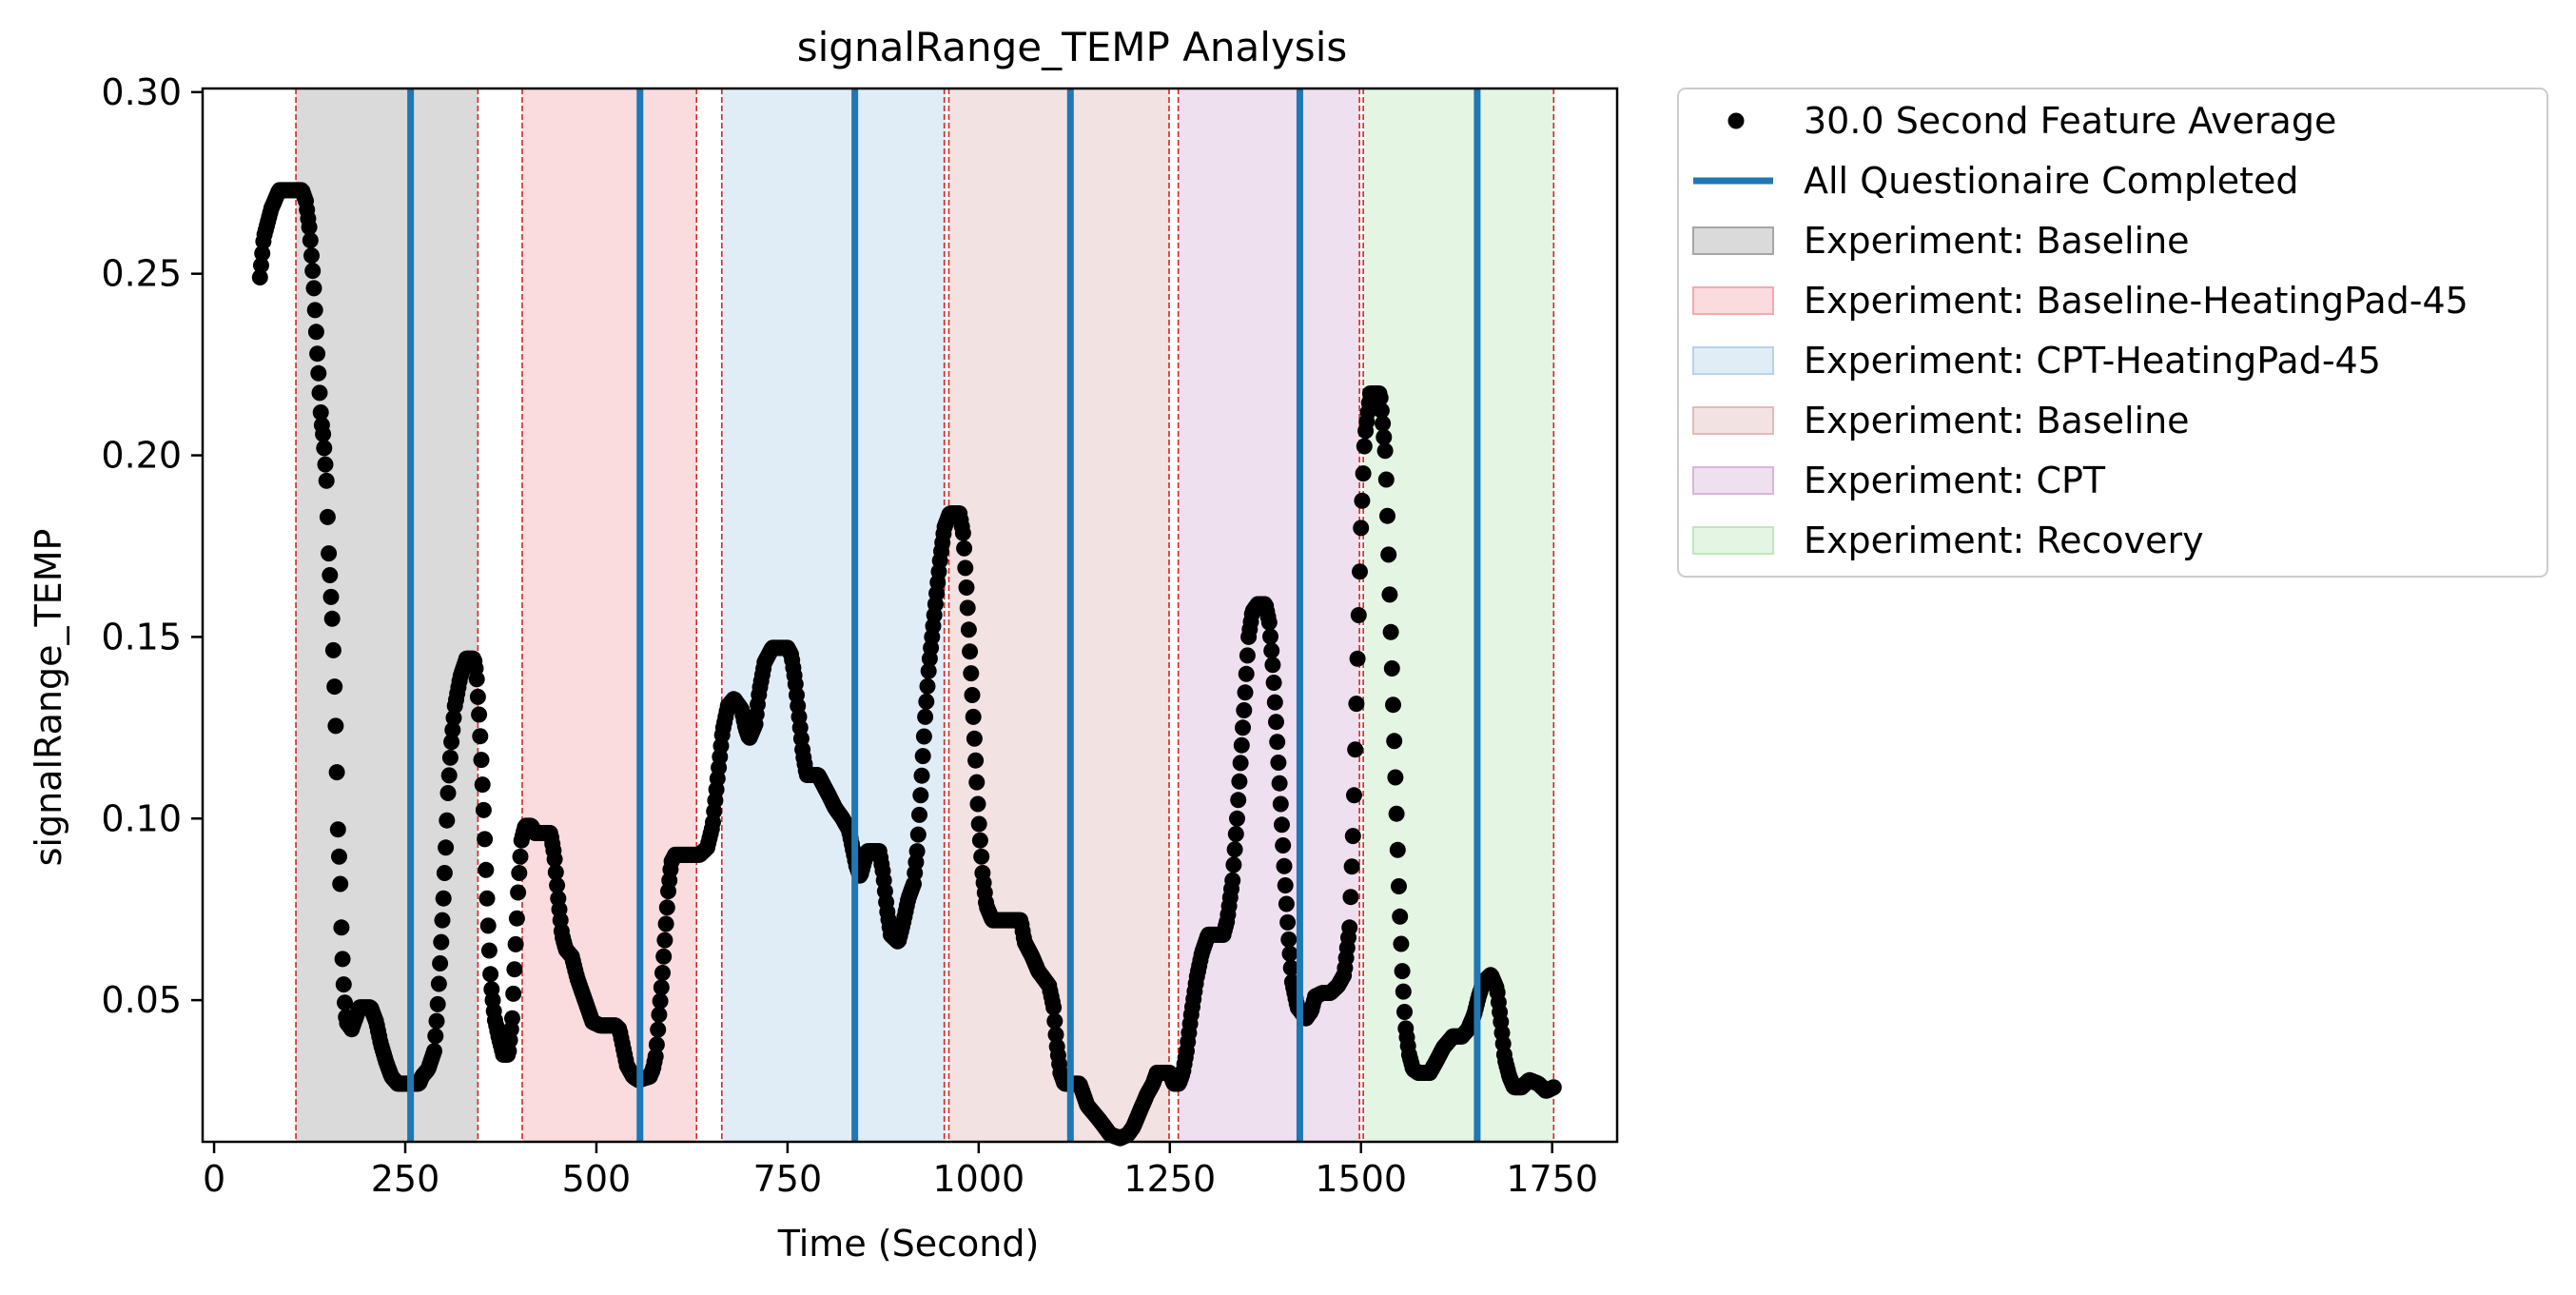  What do you see at coordinates (1169, 1179) in the screenshot?
I see `x-tick-label-5: 1250` at bounding box center [1169, 1179].